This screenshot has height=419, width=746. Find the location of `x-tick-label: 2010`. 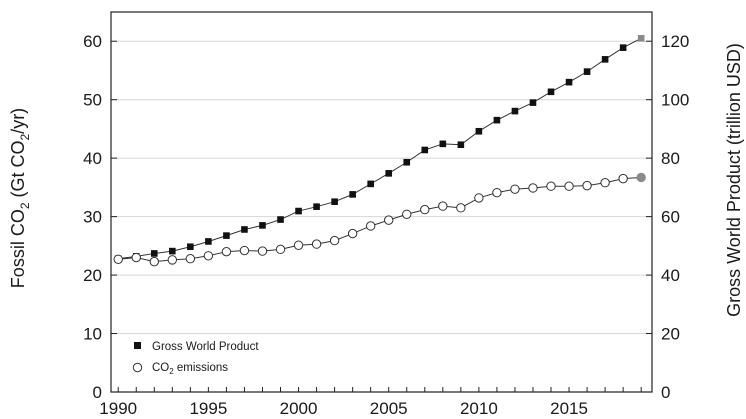

x-tick-label: 2010 is located at coordinates (479, 408).